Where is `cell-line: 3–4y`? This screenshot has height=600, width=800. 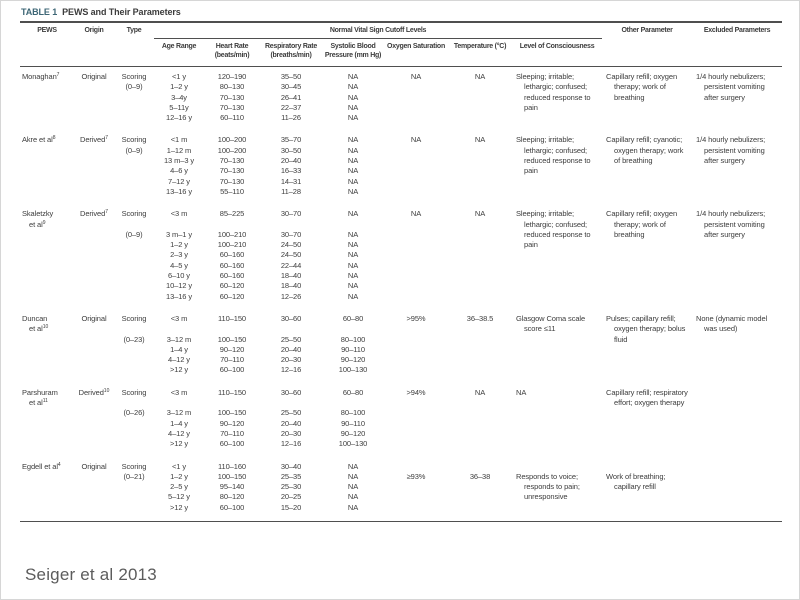 cell-line: 3–4y is located at coordinates (179, 97).